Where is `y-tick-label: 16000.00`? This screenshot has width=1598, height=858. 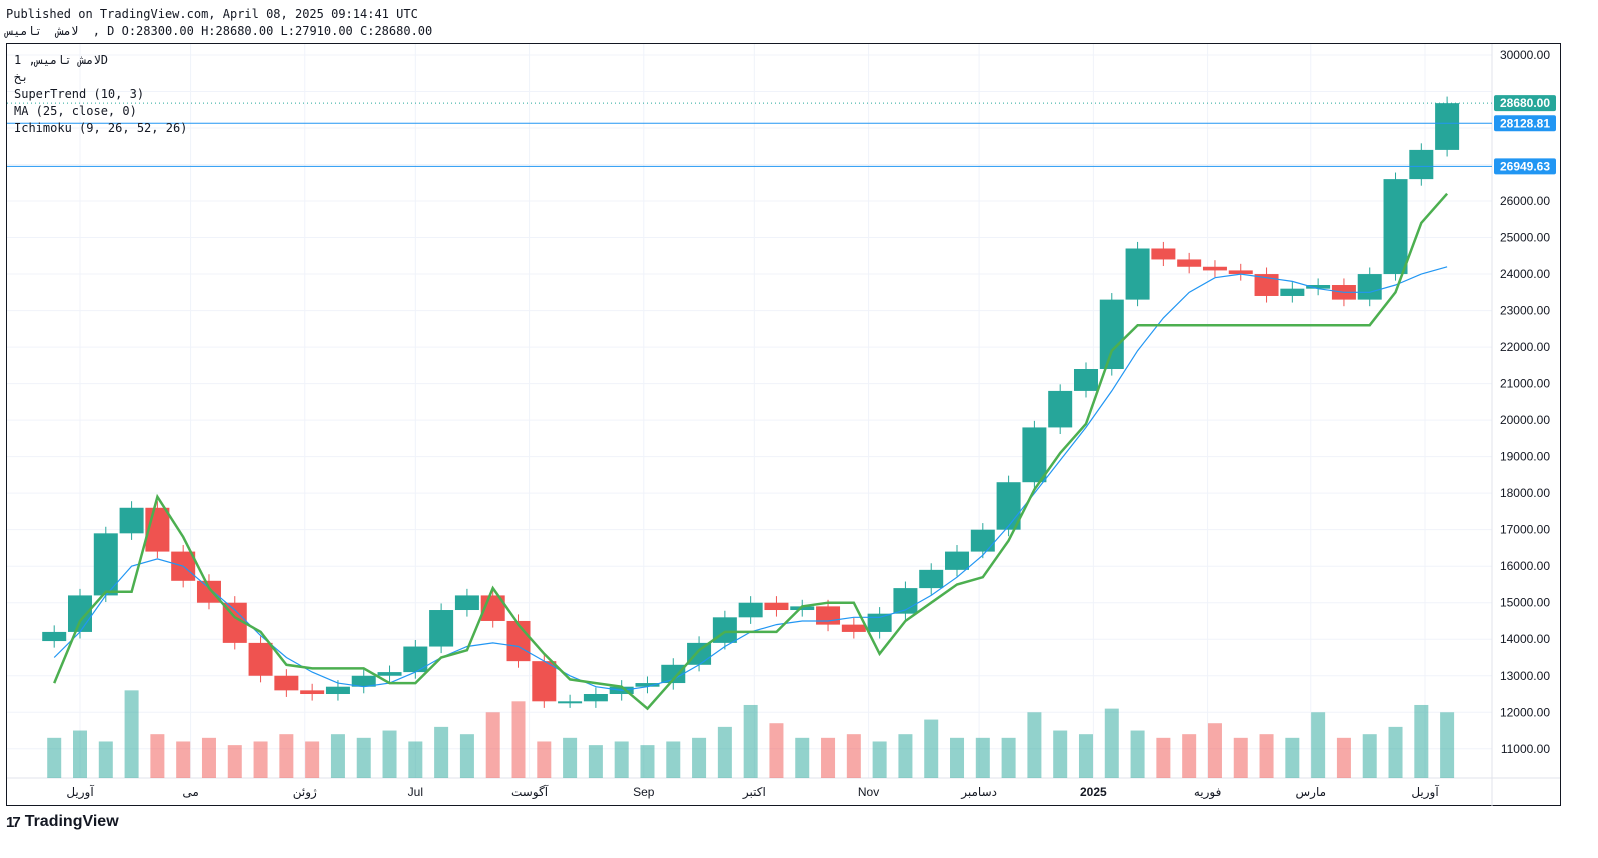
y-tick-label: 16000.00 is located at coordinates (1525, 566).